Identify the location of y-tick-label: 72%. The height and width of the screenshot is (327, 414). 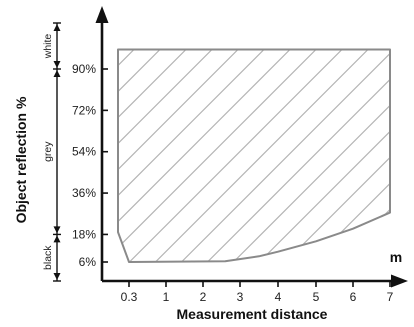
(84, 110).